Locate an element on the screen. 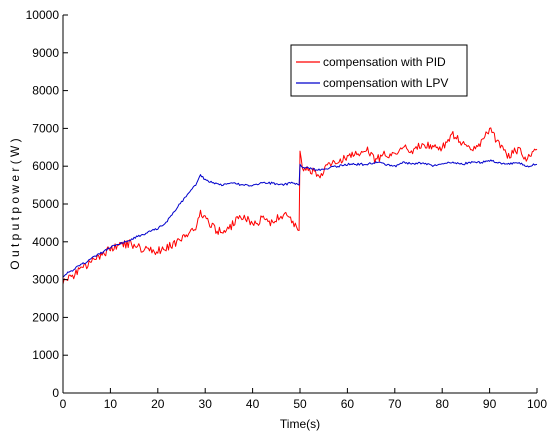 The image size is (551, 441). x-tick-label: 60 is located at coordinates (348, 404).